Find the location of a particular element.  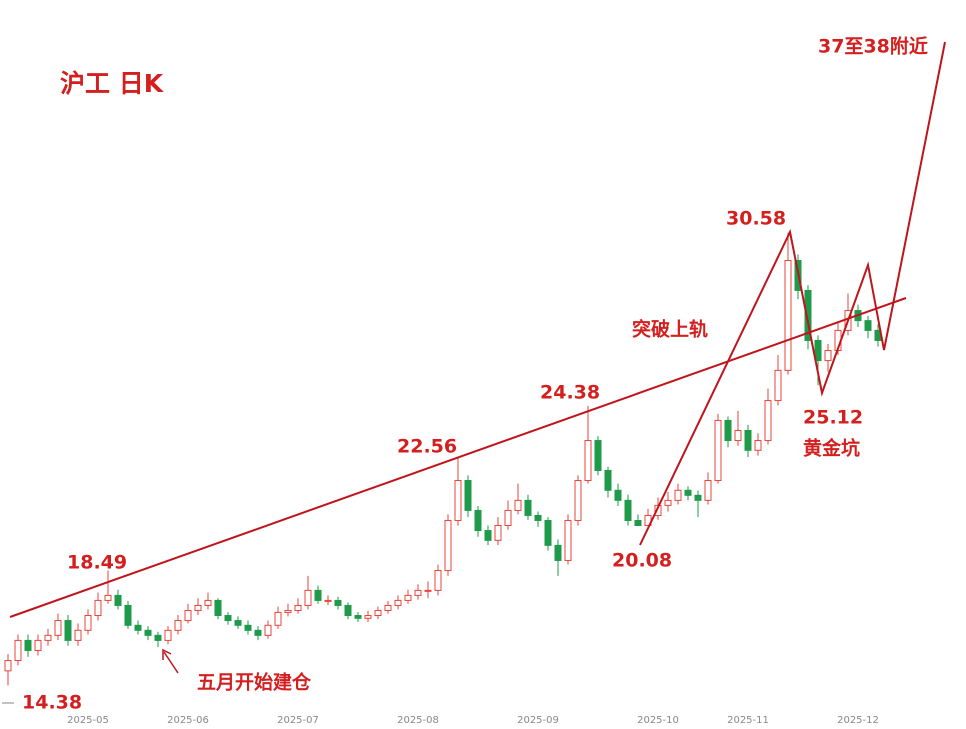

annotation: 突破上轨 is located at coordinates (670, 329).